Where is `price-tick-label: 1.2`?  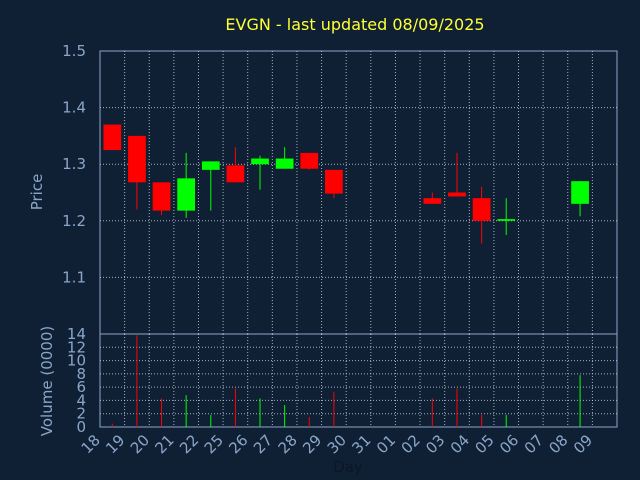
price-tick-label: 1.2 is located at coordinates (74, 221).